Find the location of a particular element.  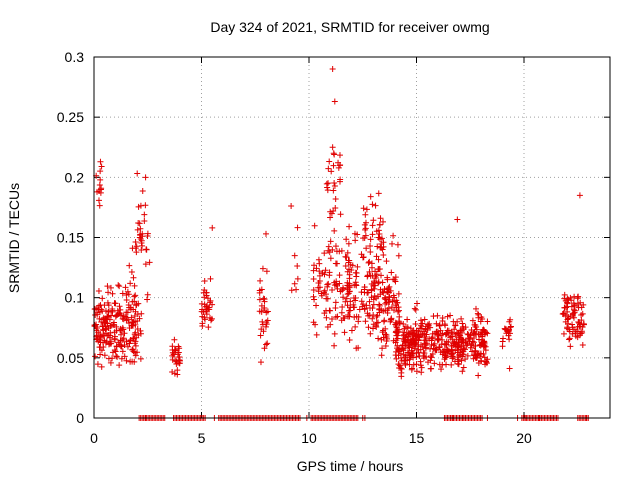

y-axis-label: SRMTID / TECUs is located at coordinates (14, 238).